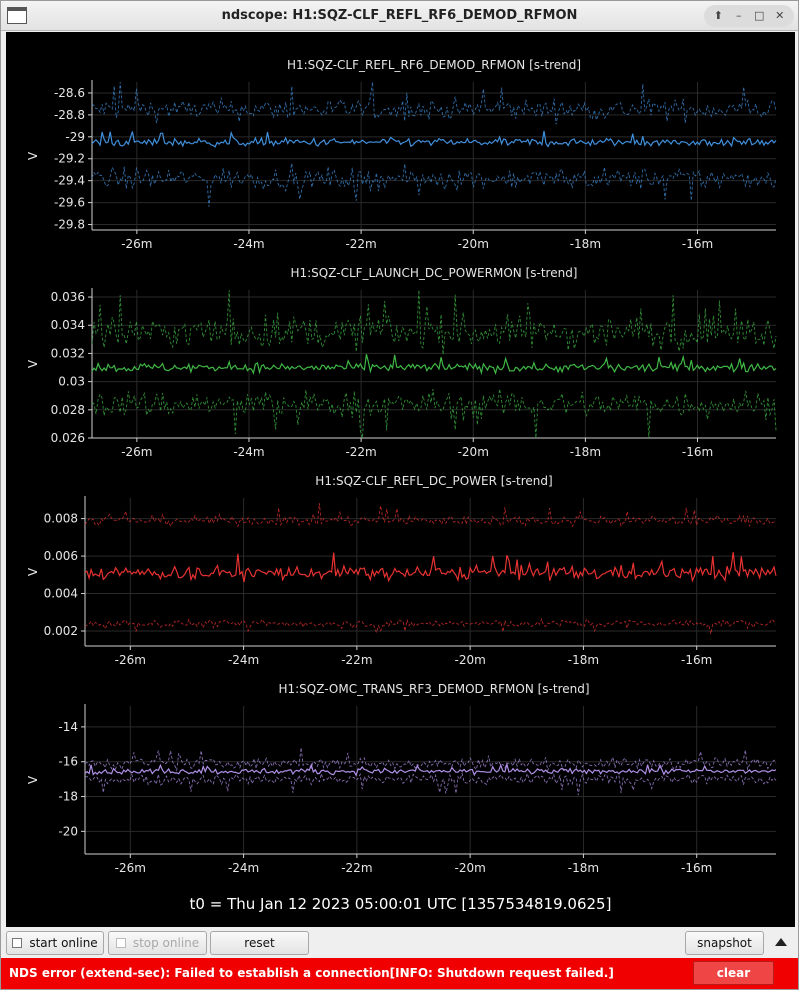 Image resolution: width=799 pixels, height=990 pixels. Describe the element at coordinates (69, 203) in the screenshot. I see `y-tick-label: -29.6` at that location.